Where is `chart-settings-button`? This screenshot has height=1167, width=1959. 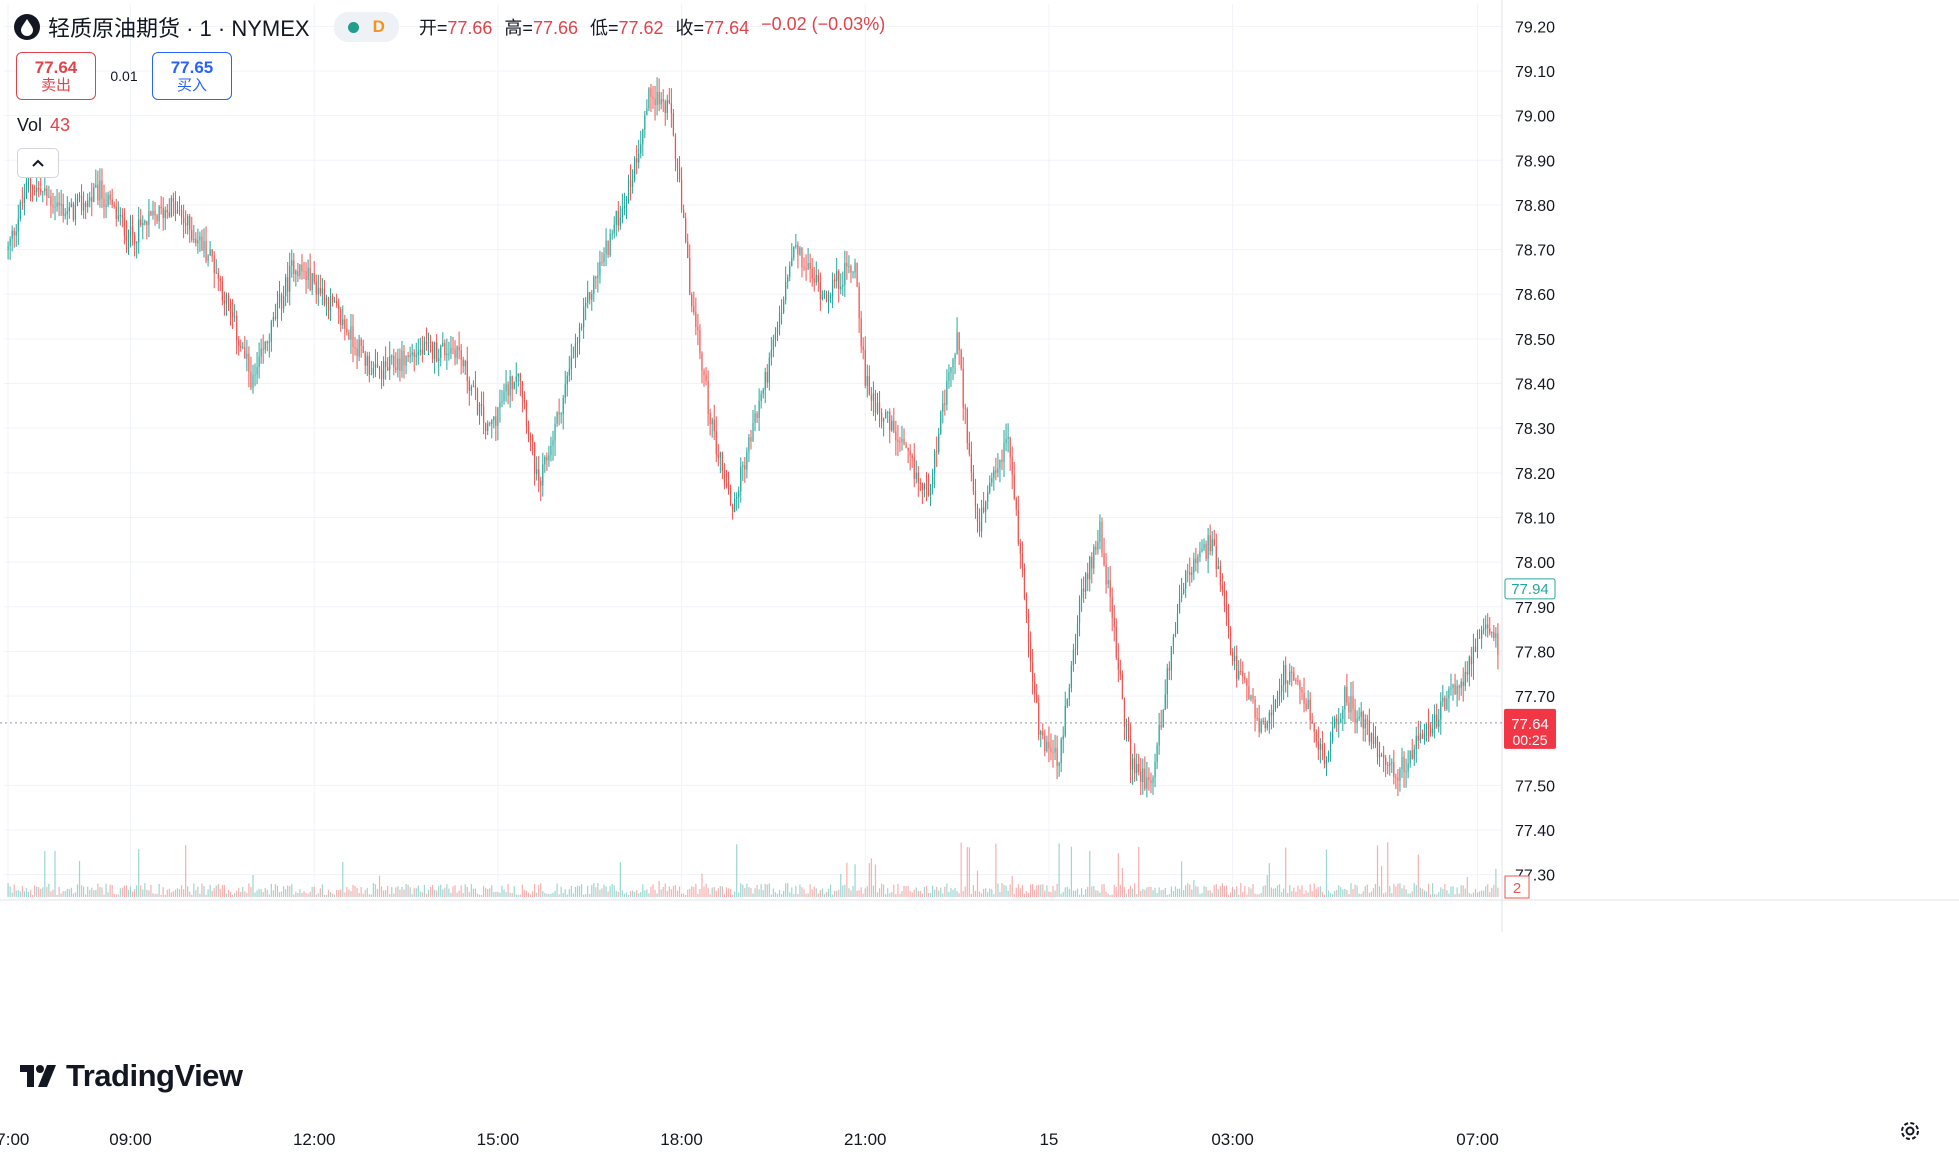
chart-settings-button is located at coordinates (1910, 1131).